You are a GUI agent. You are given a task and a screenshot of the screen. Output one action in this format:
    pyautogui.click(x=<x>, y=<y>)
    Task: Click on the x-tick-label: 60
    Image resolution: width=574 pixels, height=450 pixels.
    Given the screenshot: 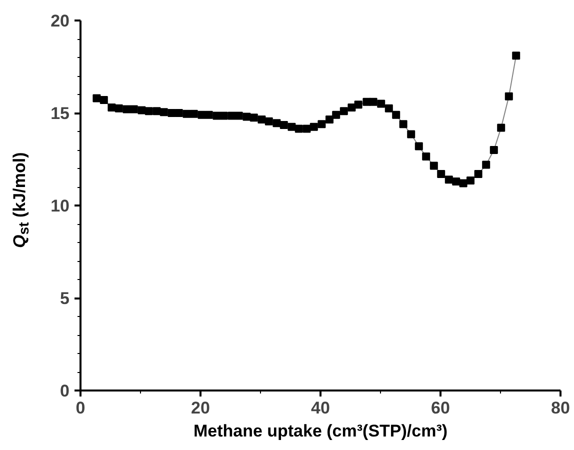 What is the action you would take?
    pyautogui.click(x=440, y=408)
    